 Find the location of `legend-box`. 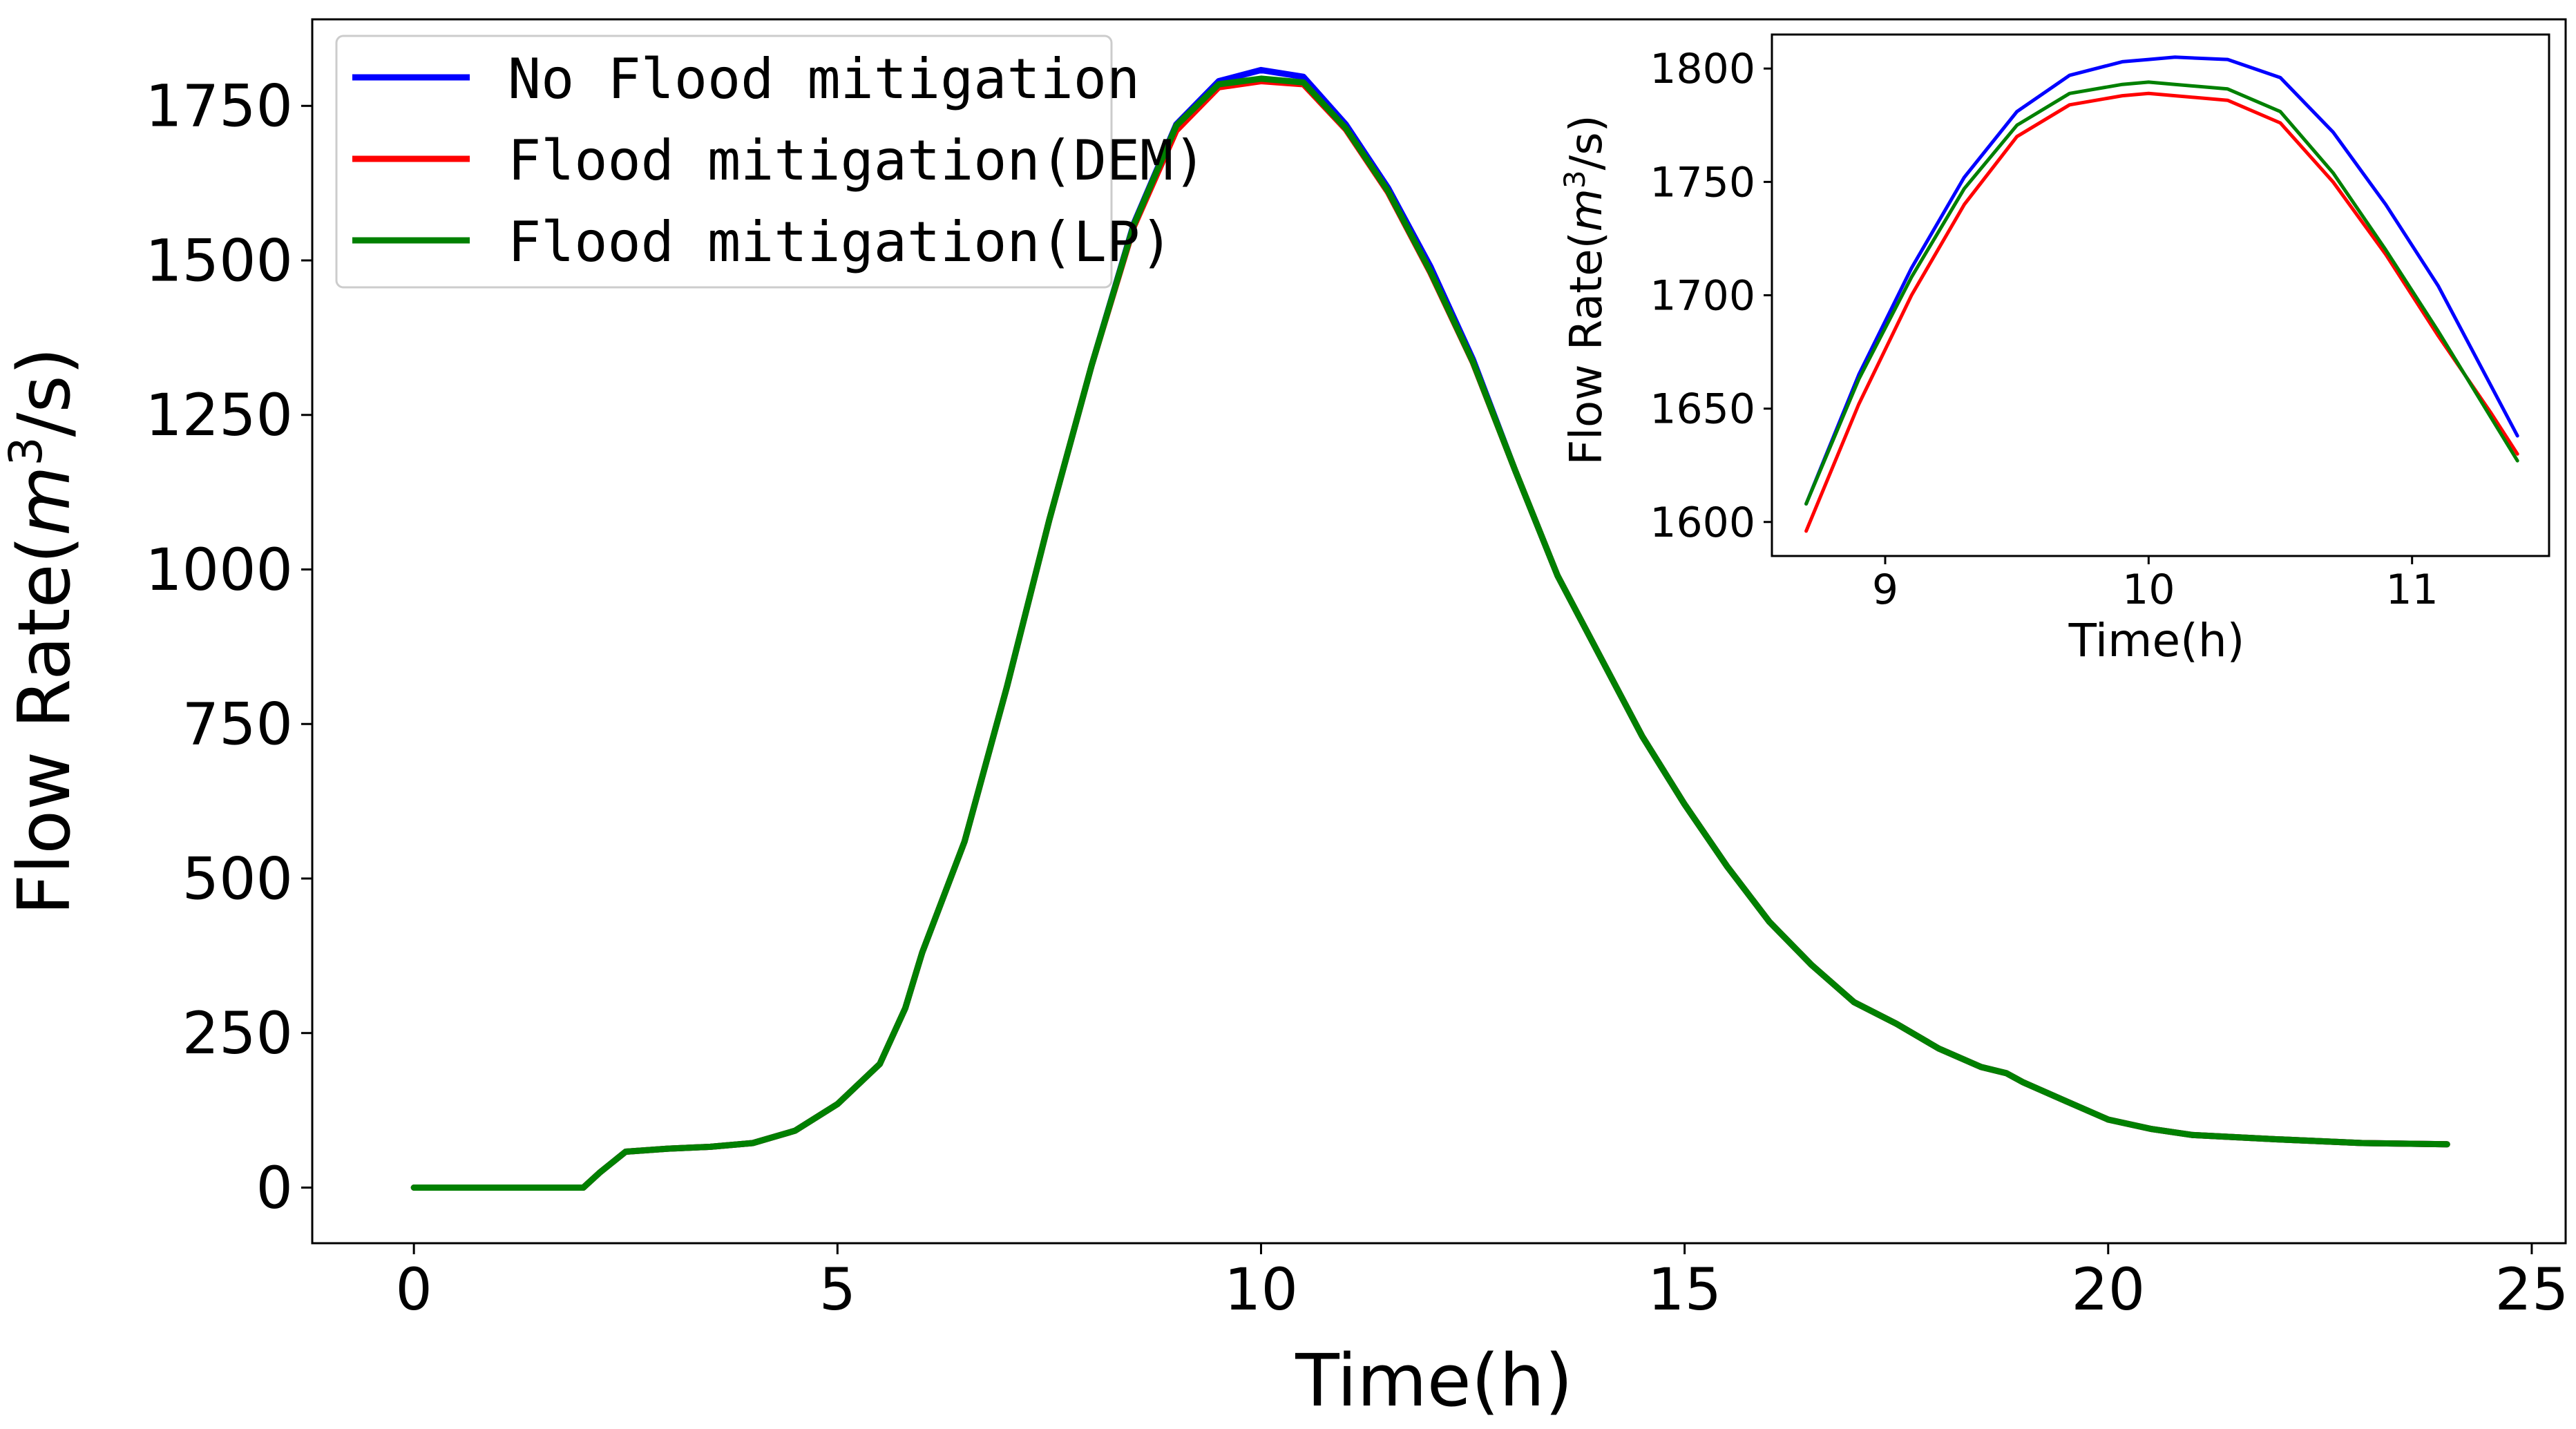

legend-box is located at coordinates (724, 162).